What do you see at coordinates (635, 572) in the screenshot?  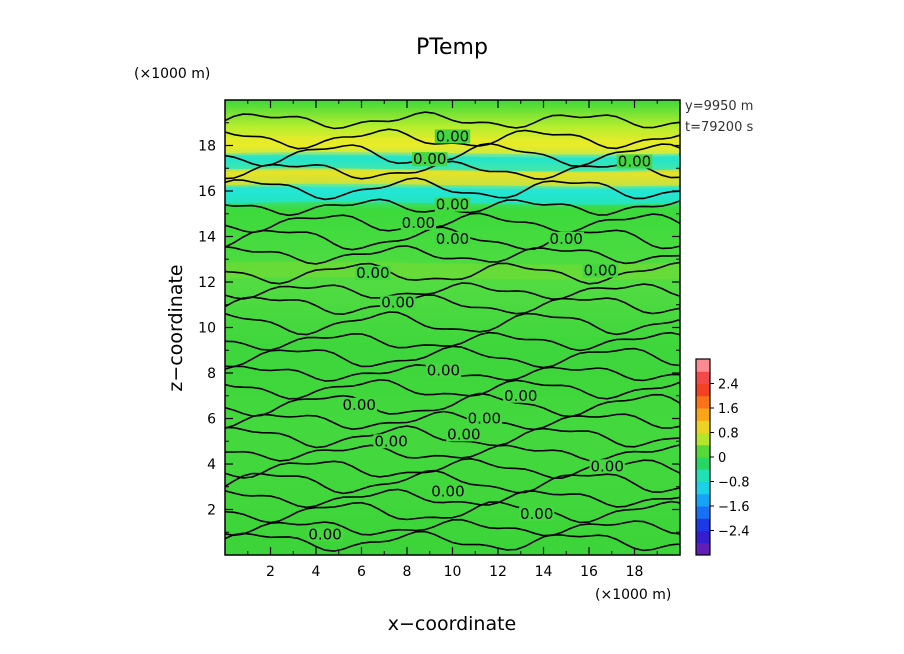 I see `x-tick-label: 18` at bounding box center [635, 572].